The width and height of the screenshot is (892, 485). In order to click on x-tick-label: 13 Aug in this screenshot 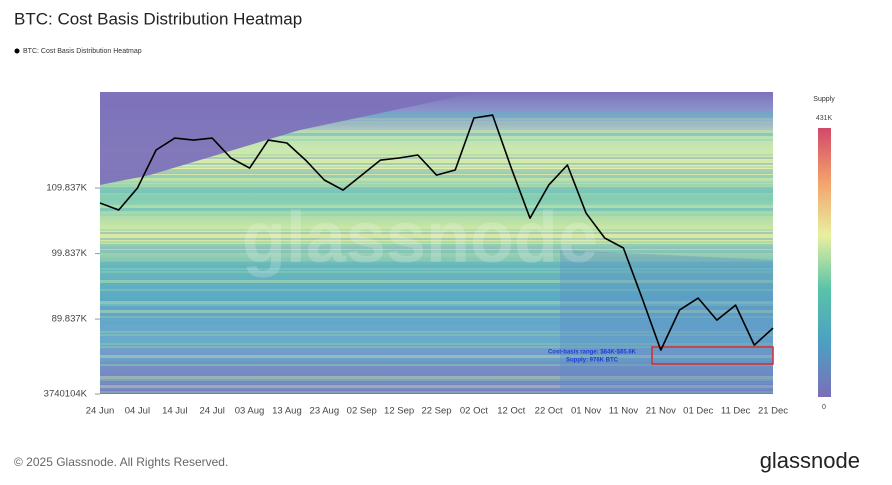, I will do `click(287, 411)`.